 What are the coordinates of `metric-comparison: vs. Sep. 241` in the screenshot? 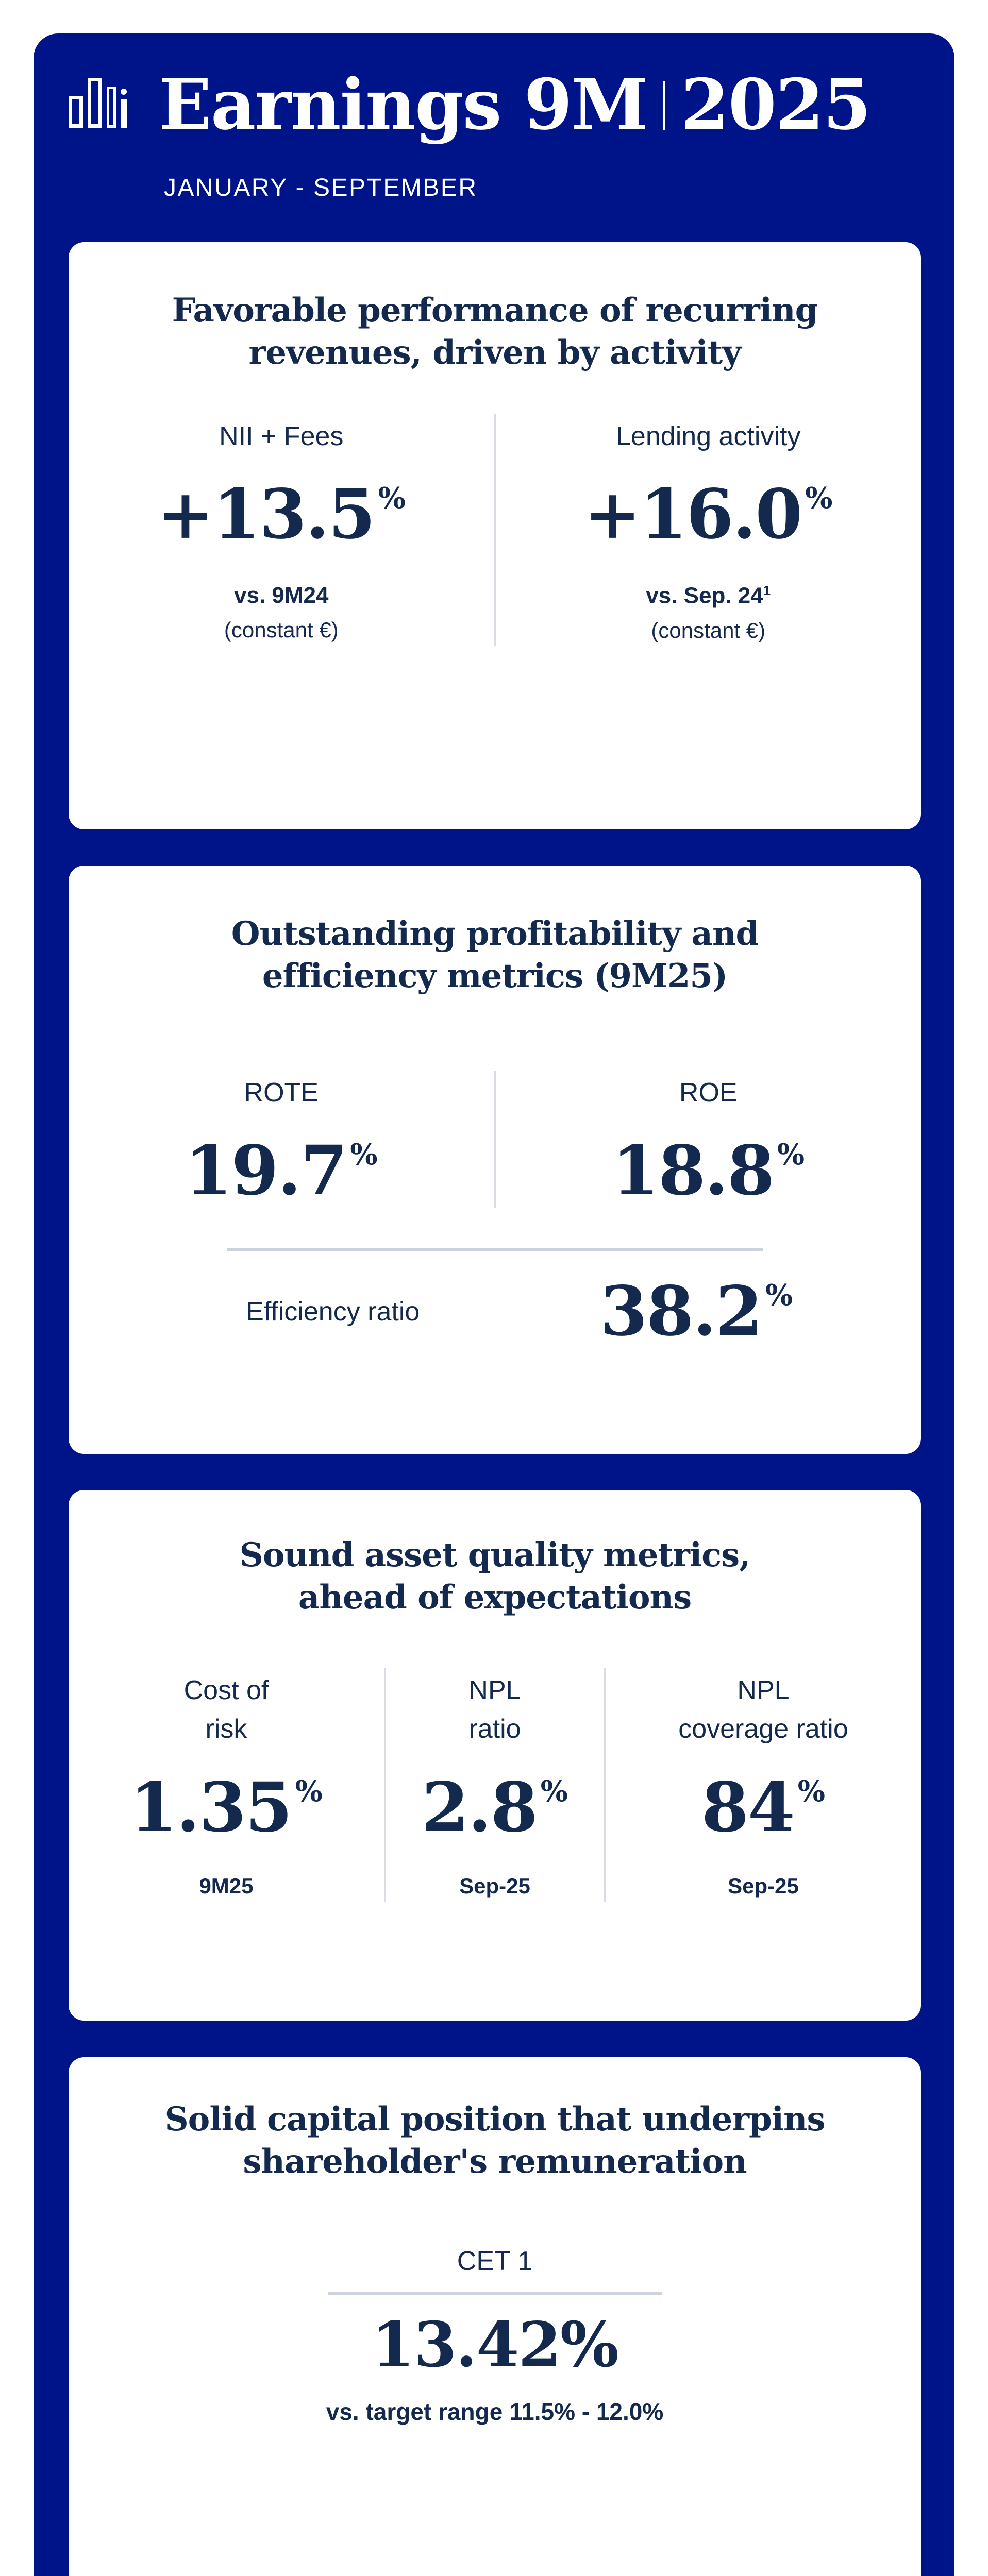 It's located at (708, 595).